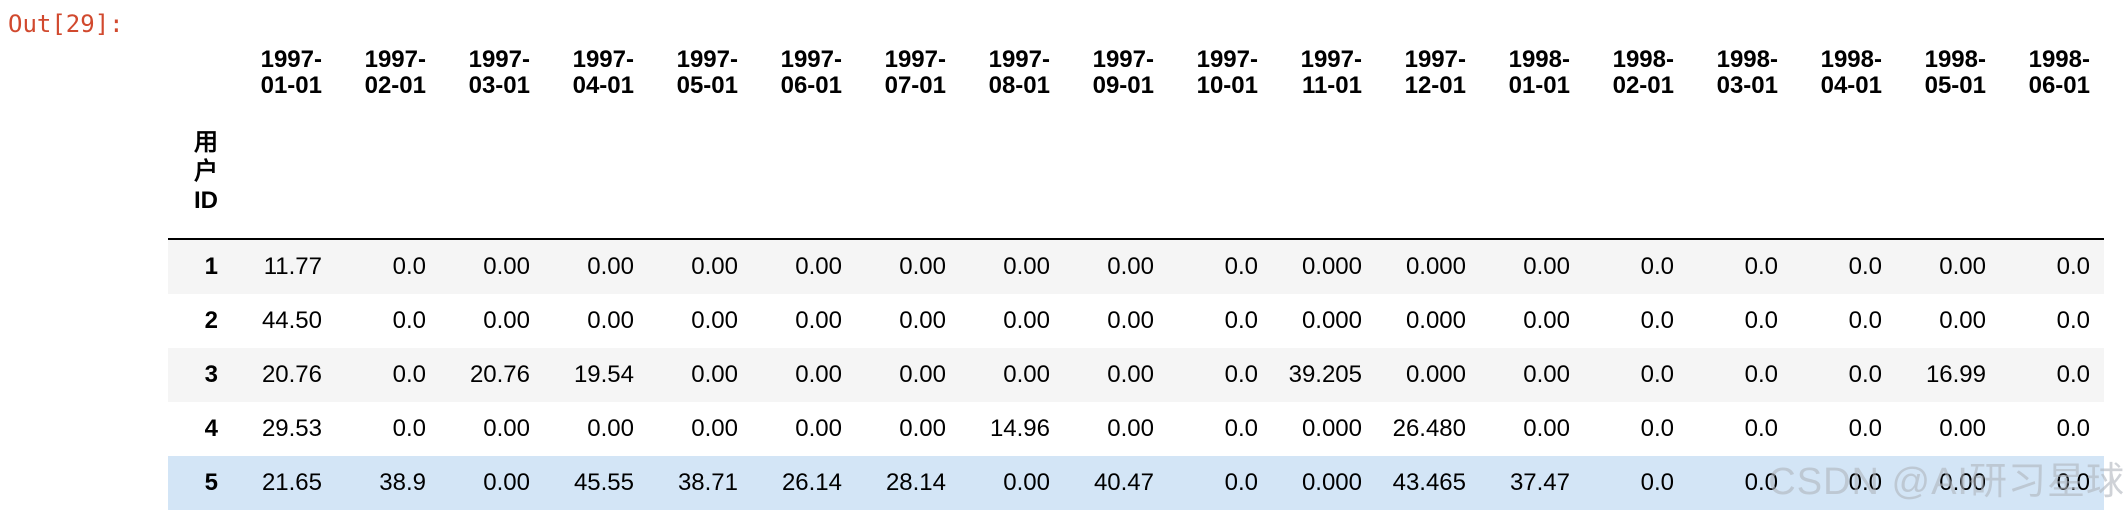 Image resolution: width=2128 pixels, height=510 pixels. Describe the element at coordinates (291, 320) in the screenshot. I see `table-cell: 44.50` at that location.